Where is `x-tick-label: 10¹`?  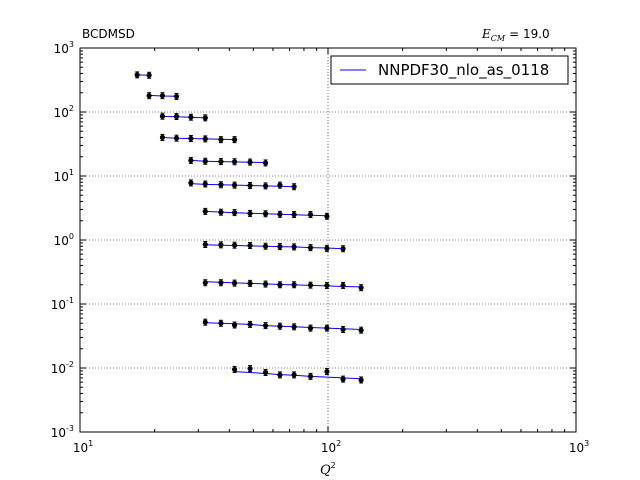
x-tick-label: 10¹ is located at coordinates (83, 447).